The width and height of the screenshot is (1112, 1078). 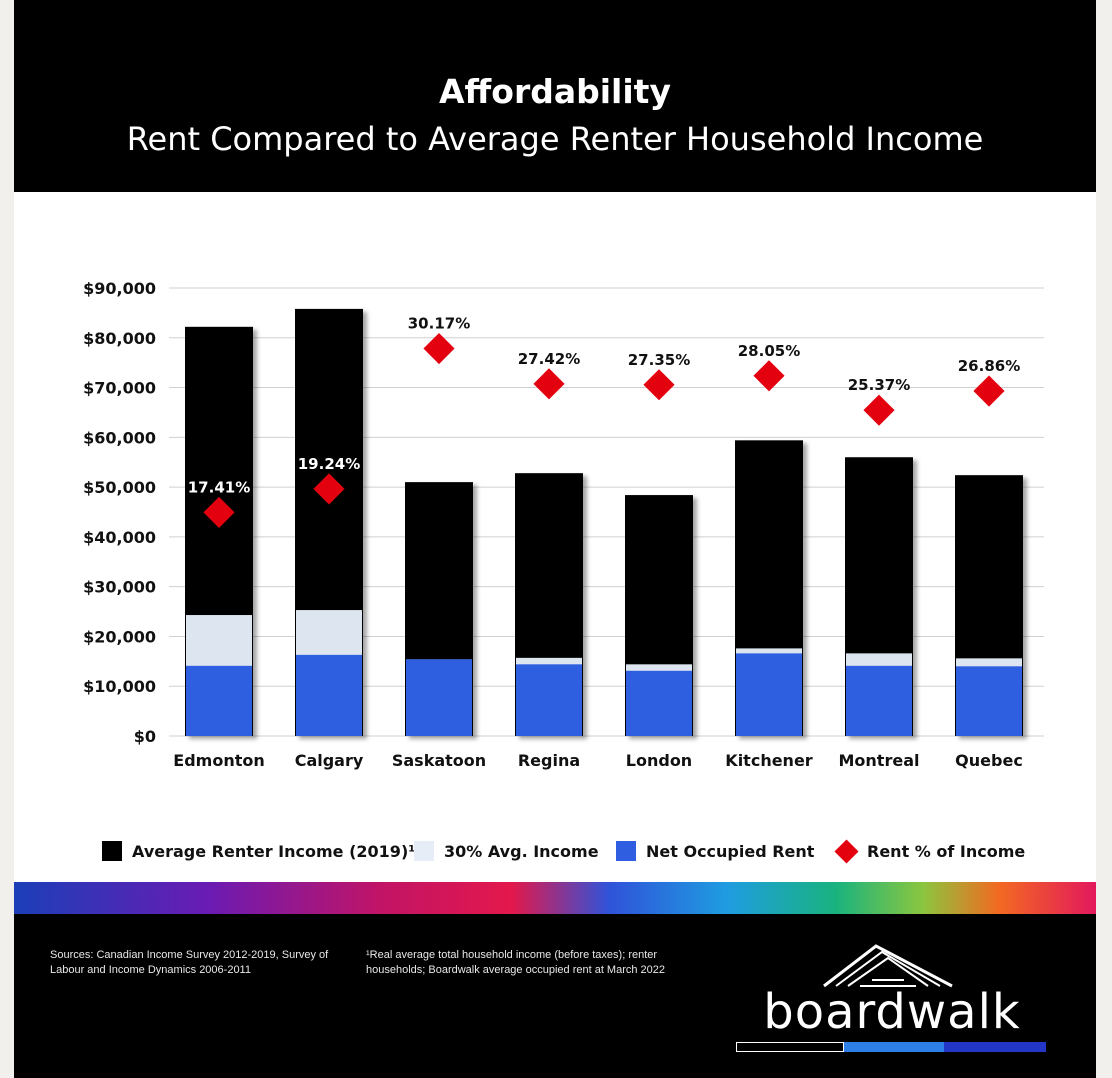 I want to click on rent-pct-label: 27.42%, so click(x=549, y=359).